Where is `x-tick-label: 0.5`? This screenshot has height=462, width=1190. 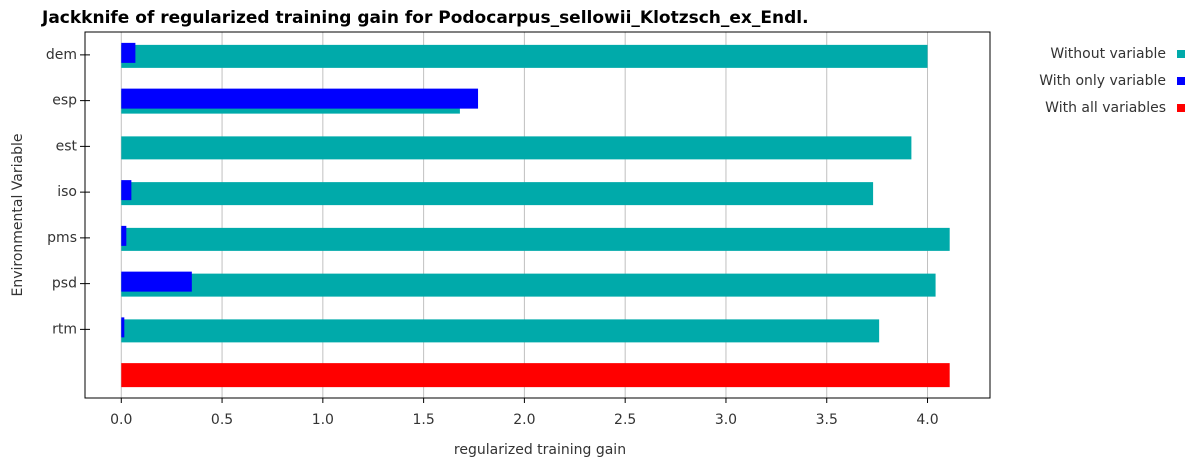
x-tick-label: 0.5 is located at coordinates (222, 420).